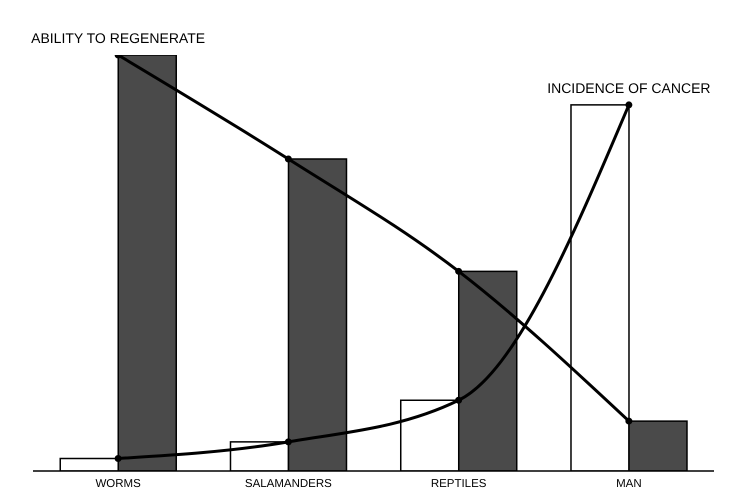 This screenshot has height=494, width=732. I want to click on series-label: ABILITY TO REGENERATE, so click(118, 38).